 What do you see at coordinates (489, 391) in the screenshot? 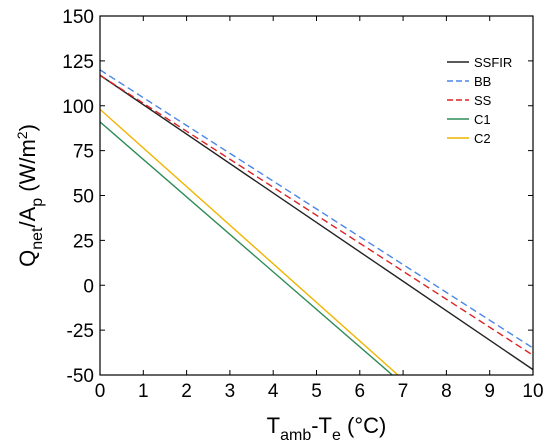
I see `x-tick-label: 9` at bounding box center [489, 391].